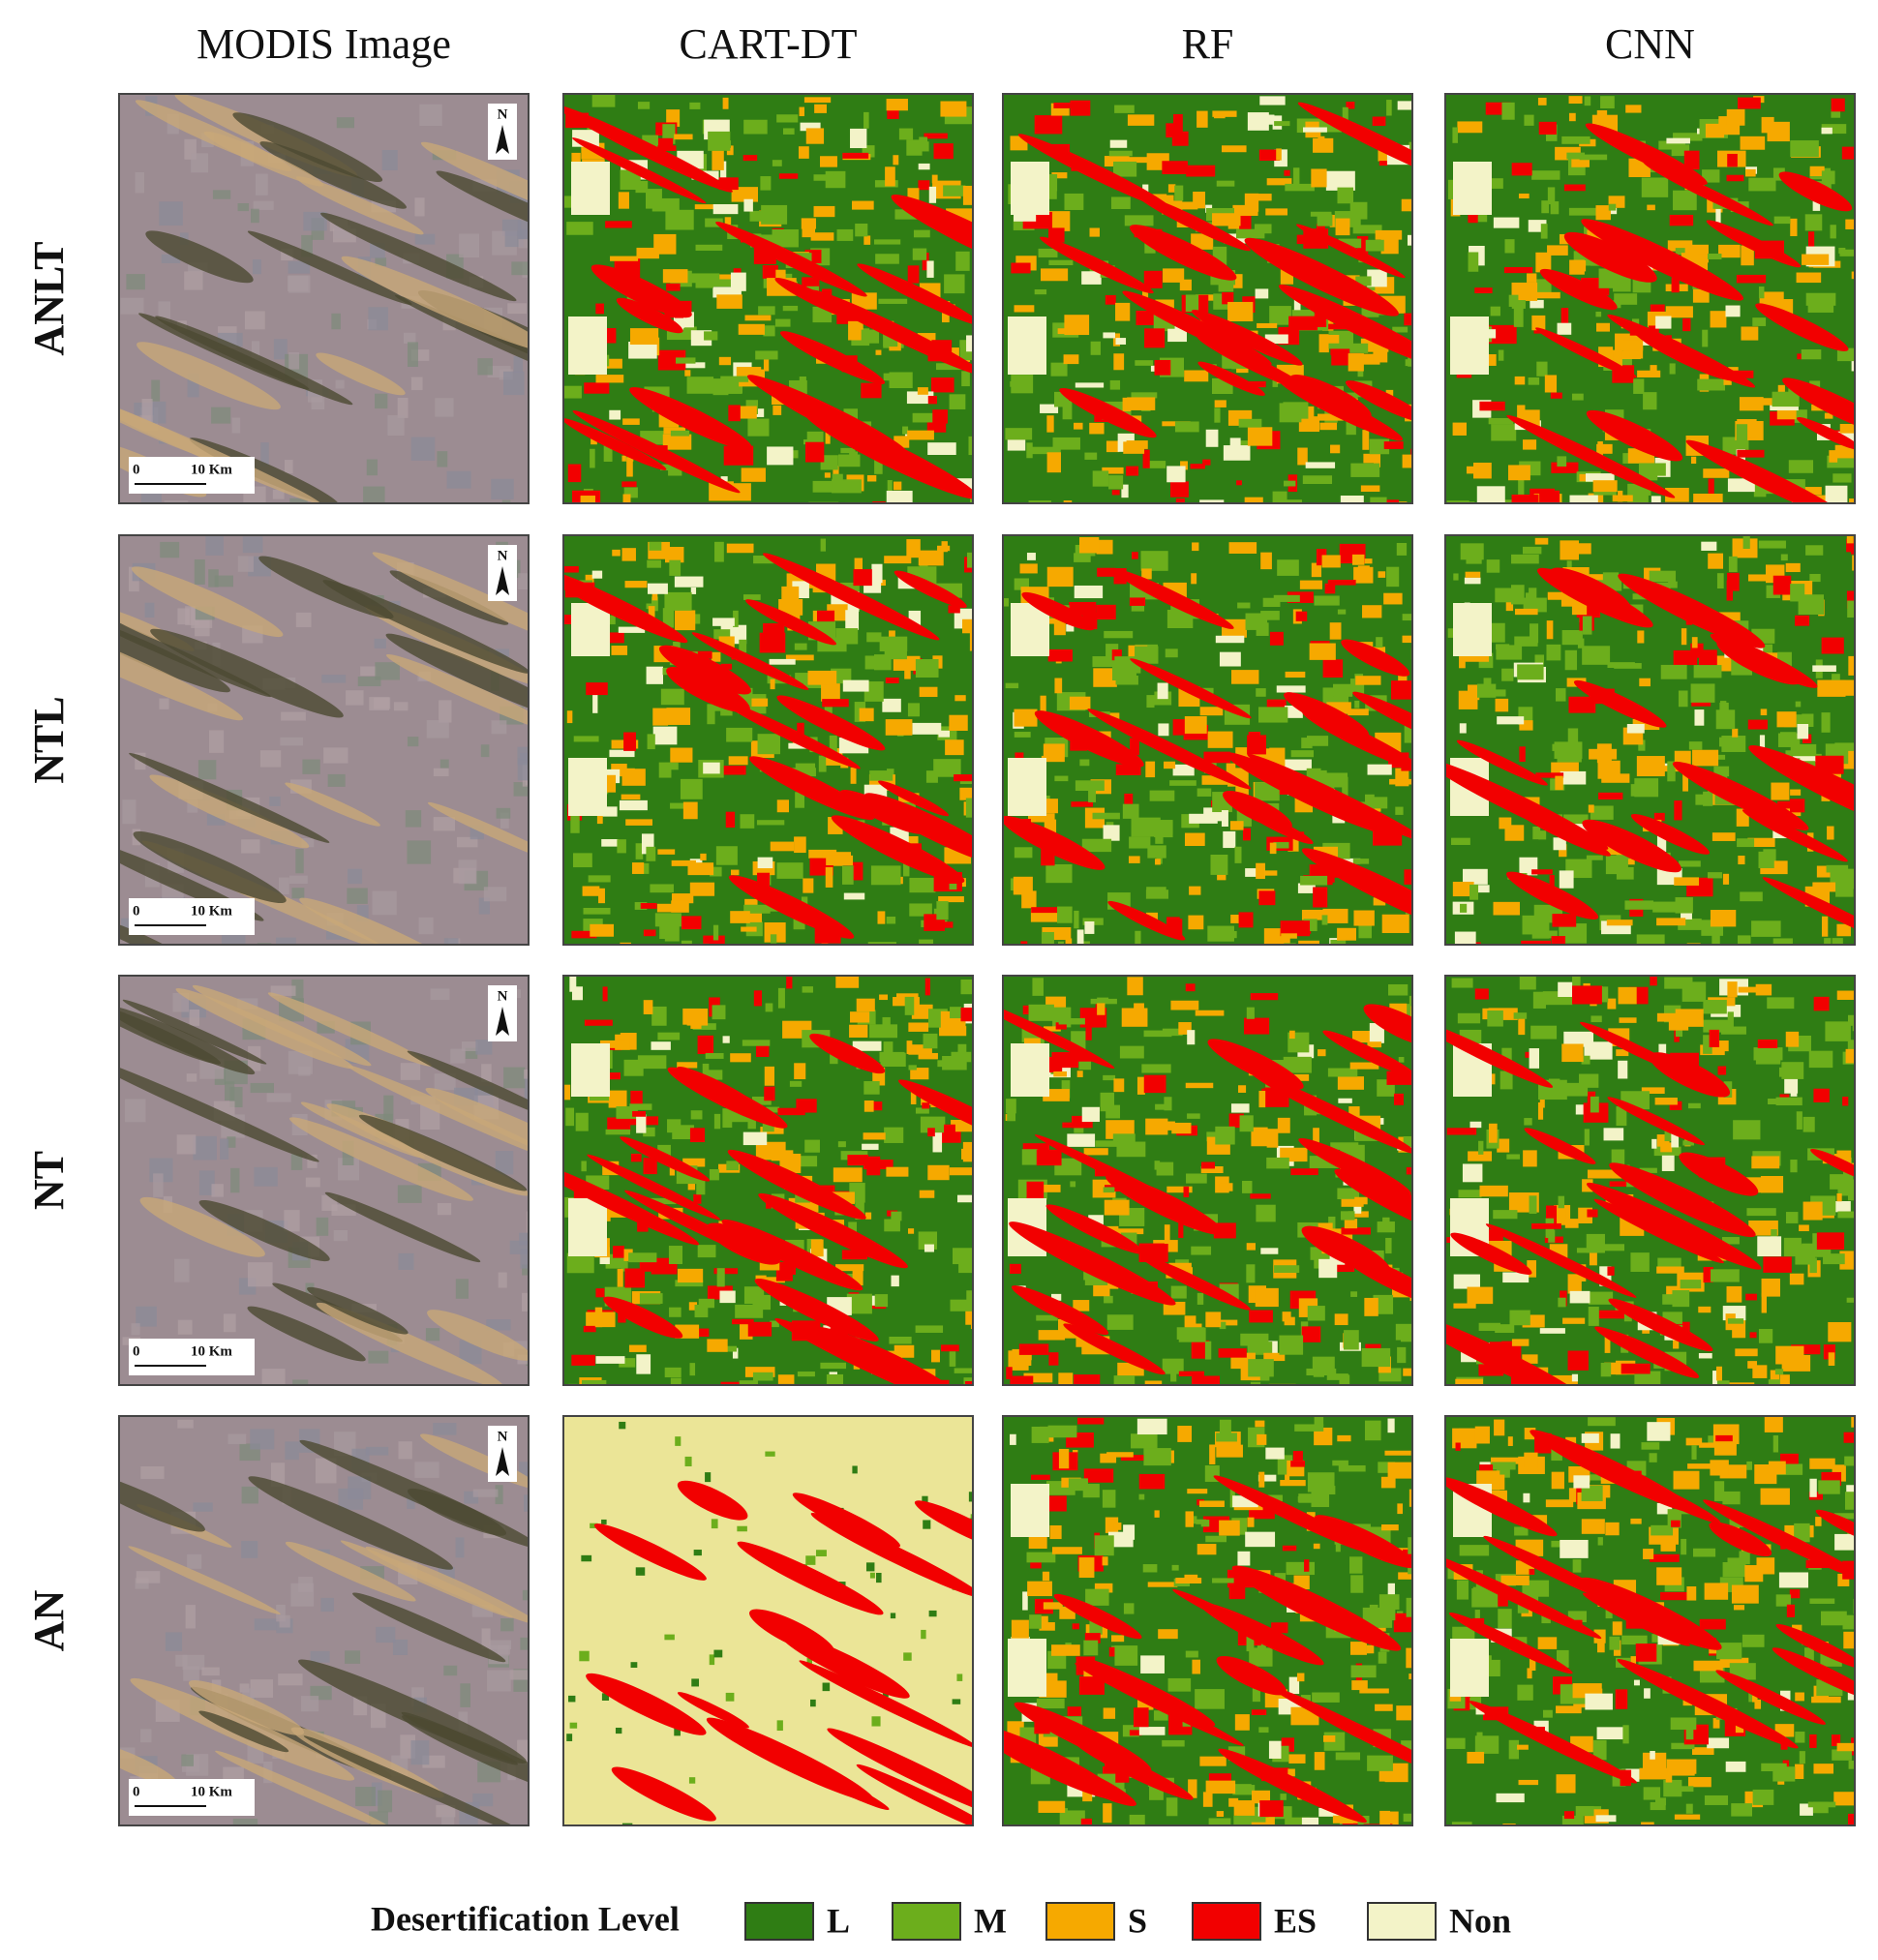 The width and height of the screenshot is (1878, 1960). What do you see at coordinates (838, 1920) in the screenshot?
I see `legend-label: L` at bounding box center [838, 1920].